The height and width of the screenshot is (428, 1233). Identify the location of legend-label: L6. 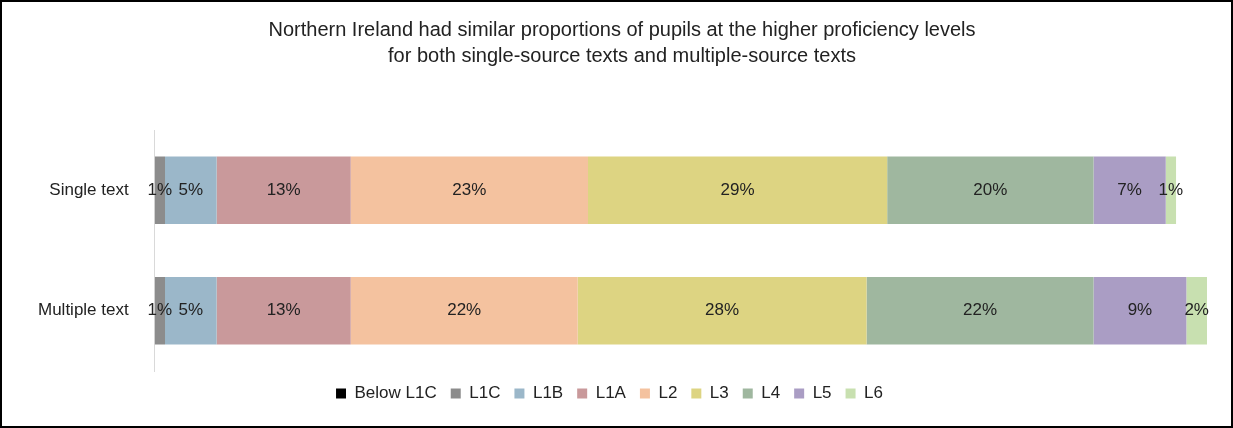
(873, 393).